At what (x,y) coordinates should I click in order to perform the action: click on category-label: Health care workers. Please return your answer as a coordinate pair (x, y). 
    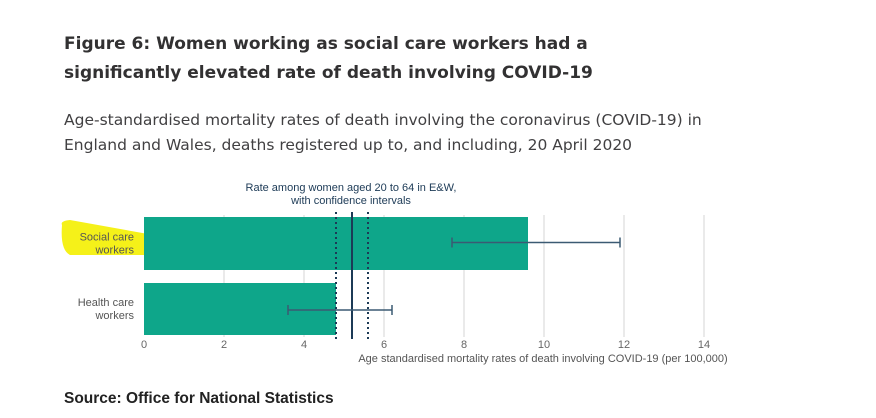
    Looking at the image, I should click on (106, 309).